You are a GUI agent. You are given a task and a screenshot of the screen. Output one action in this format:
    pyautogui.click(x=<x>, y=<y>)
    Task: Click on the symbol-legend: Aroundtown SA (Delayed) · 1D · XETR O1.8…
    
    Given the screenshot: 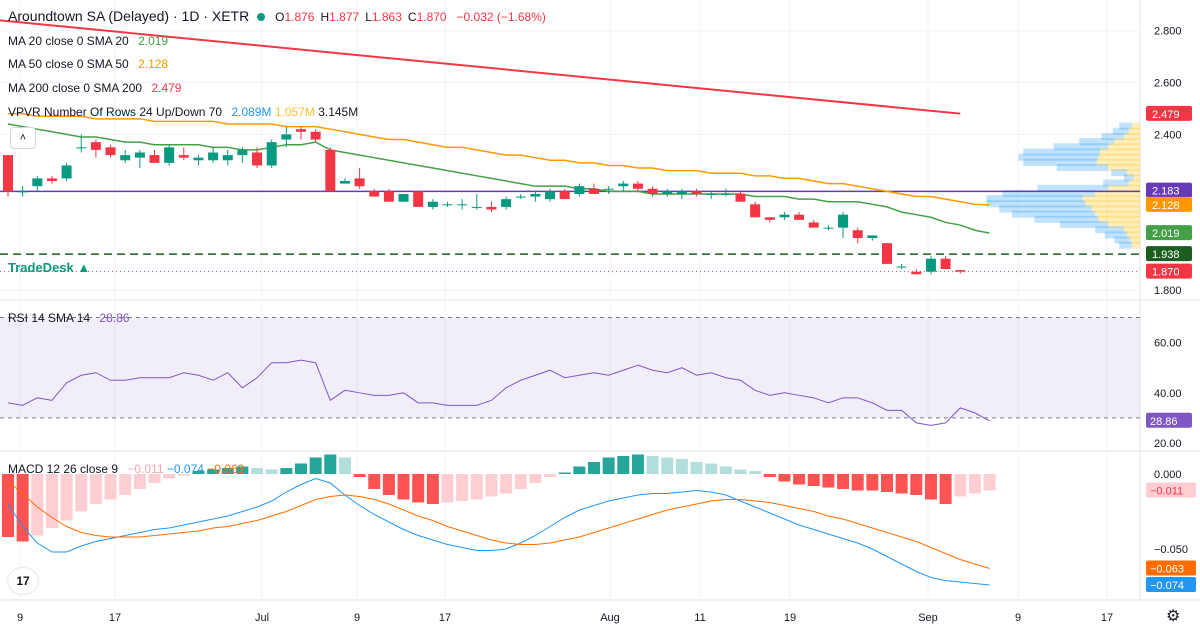 What is the action you would take?
    pyautogui.click(x=277, y=16)
    